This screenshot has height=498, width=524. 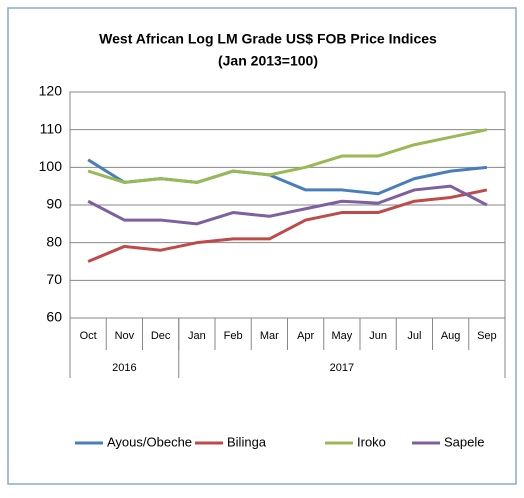 What do you see at coordinates (451, 336) in the screenshot?
I see `x-tick-label: Aug` at bounding box center [451, 336].